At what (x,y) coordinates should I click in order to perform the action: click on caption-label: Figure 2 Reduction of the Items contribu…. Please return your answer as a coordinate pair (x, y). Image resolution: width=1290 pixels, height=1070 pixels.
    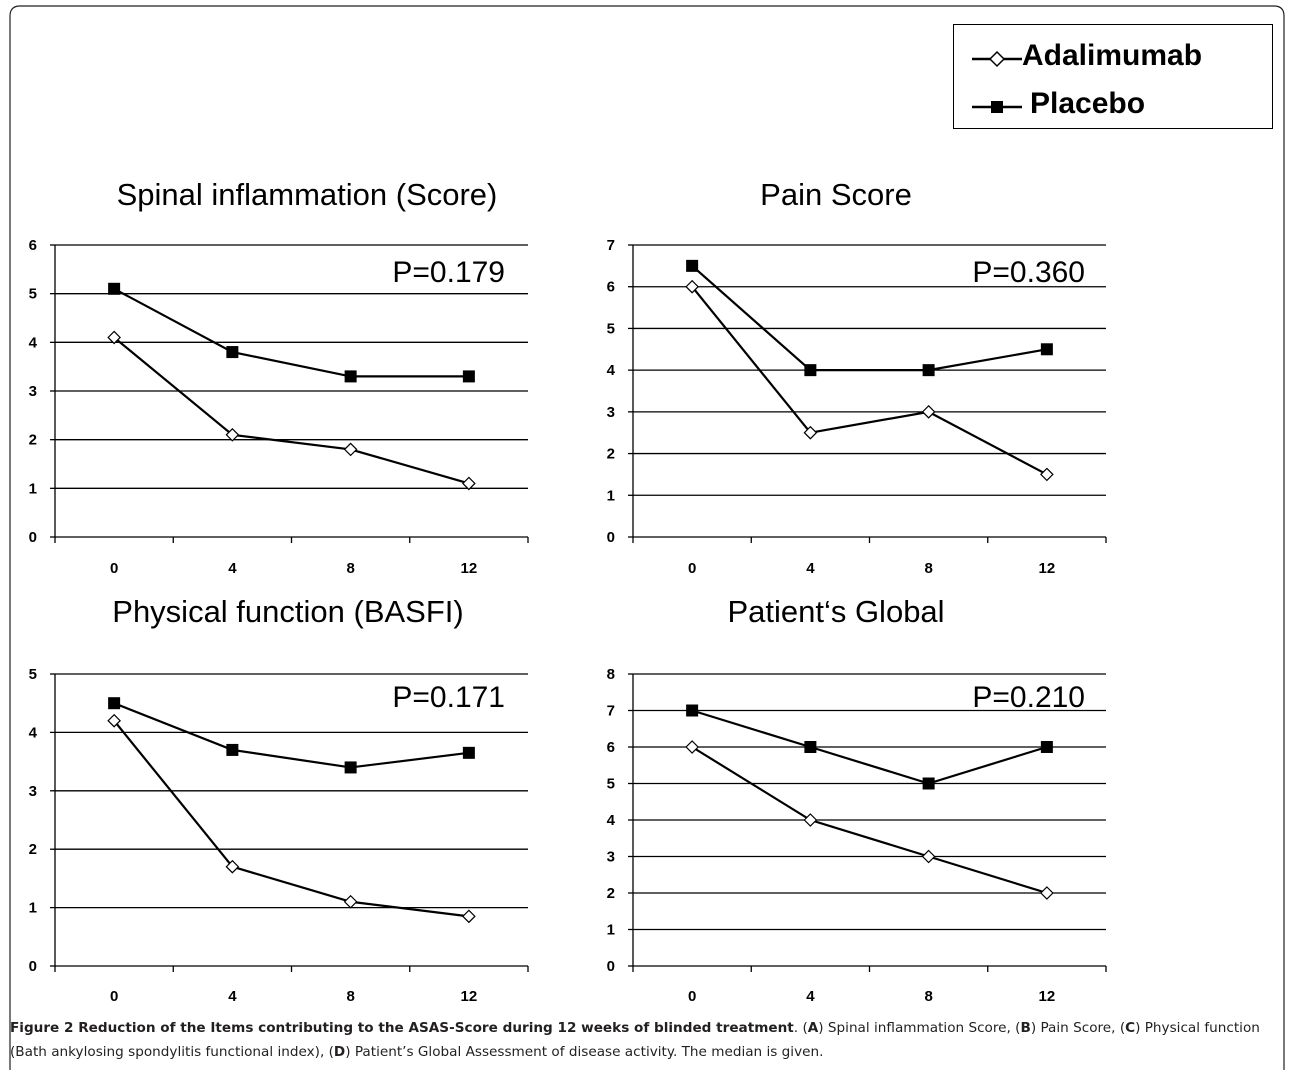
    Looking at the image, I should click on (402, 1028).